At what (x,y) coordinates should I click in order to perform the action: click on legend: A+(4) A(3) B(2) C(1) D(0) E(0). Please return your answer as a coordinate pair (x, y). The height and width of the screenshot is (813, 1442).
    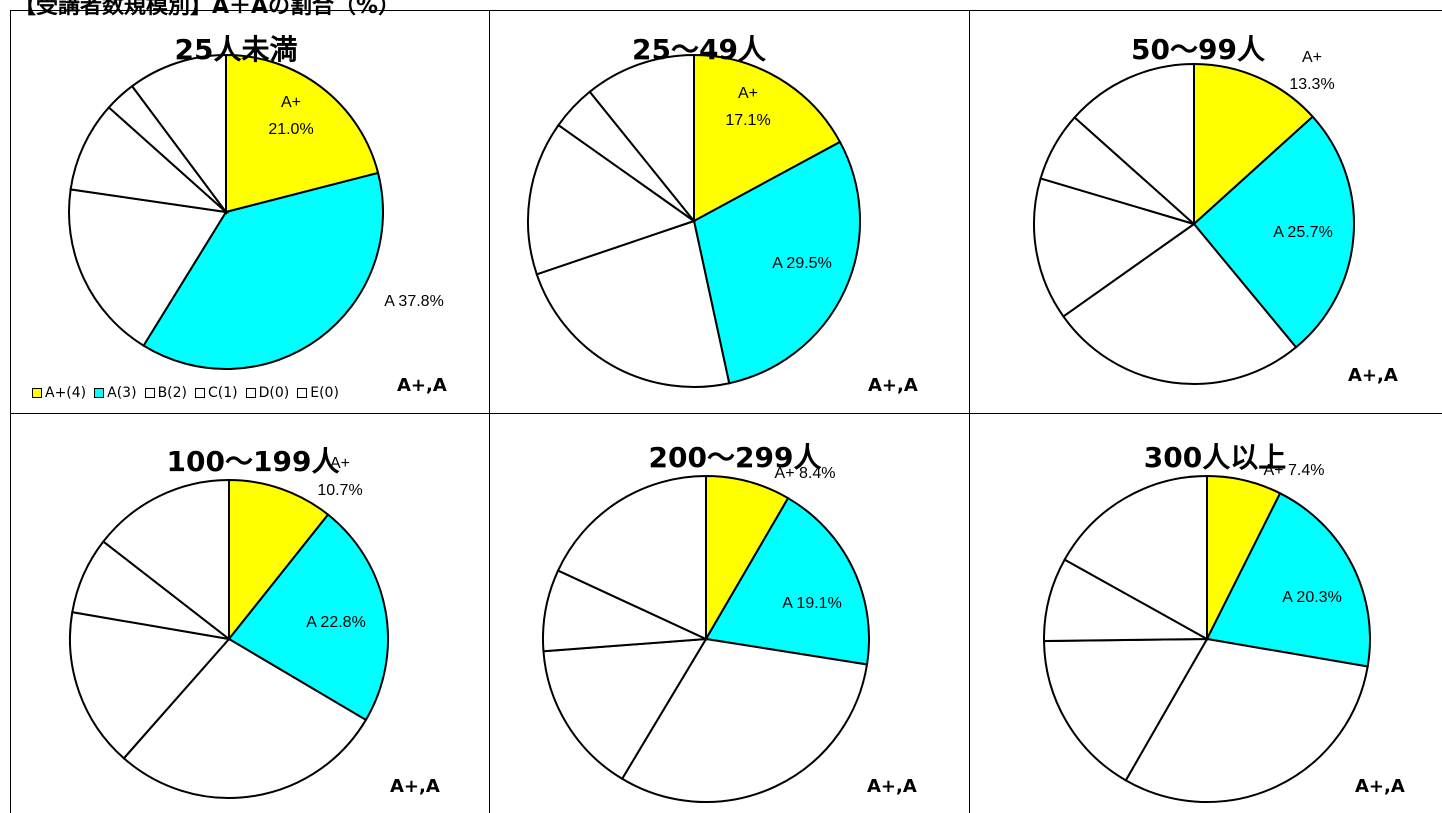
    Looking at the image, I should click on (185, 393).